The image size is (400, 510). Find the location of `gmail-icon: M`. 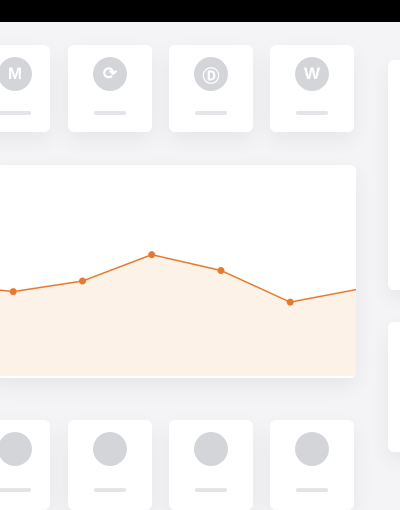

gmail-icon: M is located at coordinates (16, 74).